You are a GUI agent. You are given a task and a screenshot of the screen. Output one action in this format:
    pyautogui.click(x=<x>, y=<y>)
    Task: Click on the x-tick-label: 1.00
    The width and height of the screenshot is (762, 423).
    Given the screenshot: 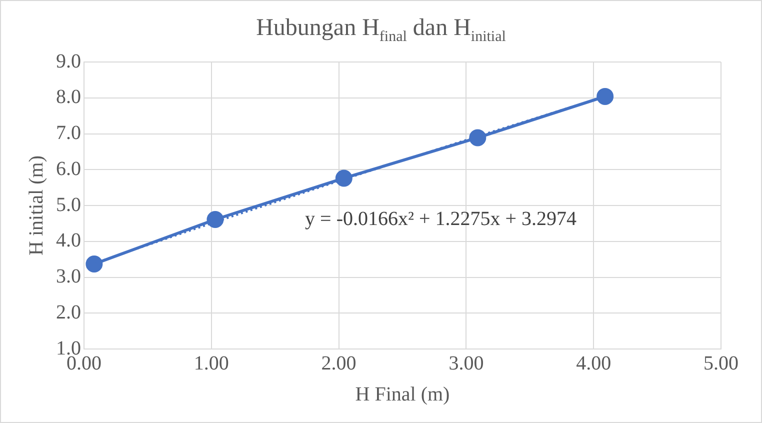 What is the action you would take?
    pyautogui.click(x=211, y=363)
    